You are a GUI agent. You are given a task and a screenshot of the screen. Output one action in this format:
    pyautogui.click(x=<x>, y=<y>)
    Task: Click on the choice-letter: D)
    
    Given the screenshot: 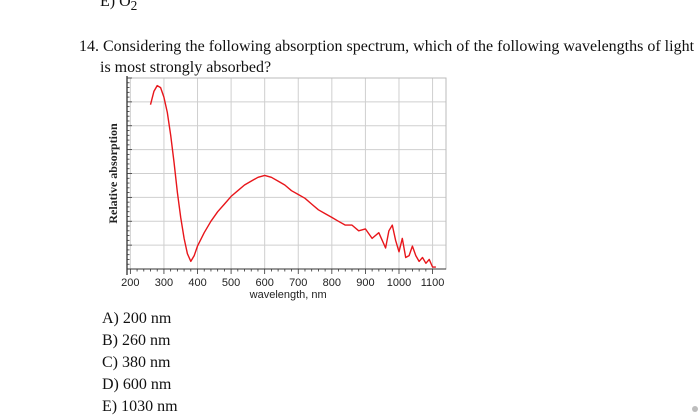 What is the action you would take?
    pyautogui.click(x=110, y=384)
    